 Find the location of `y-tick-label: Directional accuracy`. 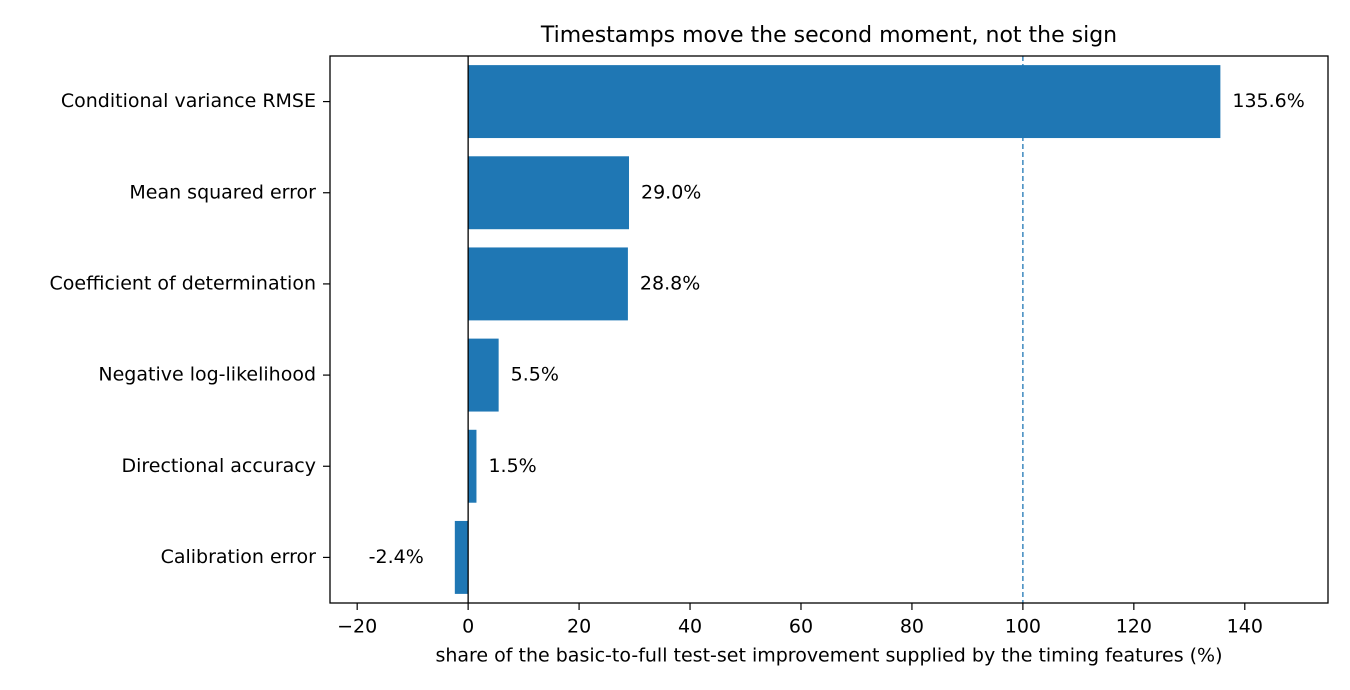

y-tick-label: Directional accuracy is located at coordinates (218, 466).